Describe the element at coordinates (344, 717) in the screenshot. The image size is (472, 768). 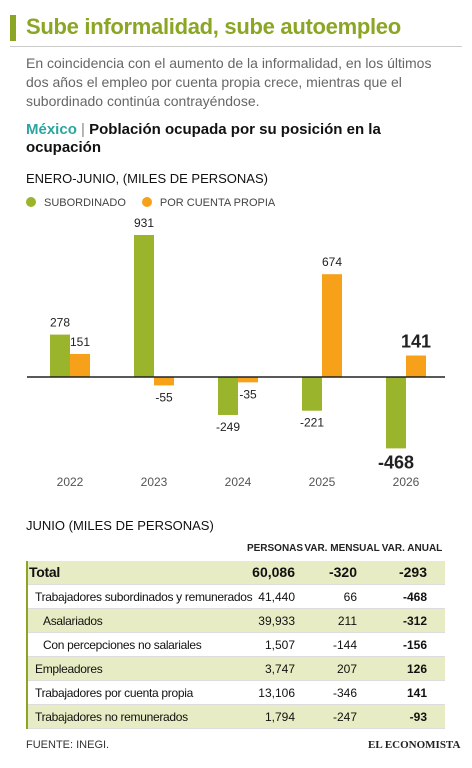
I see `cell: -247` at that location.